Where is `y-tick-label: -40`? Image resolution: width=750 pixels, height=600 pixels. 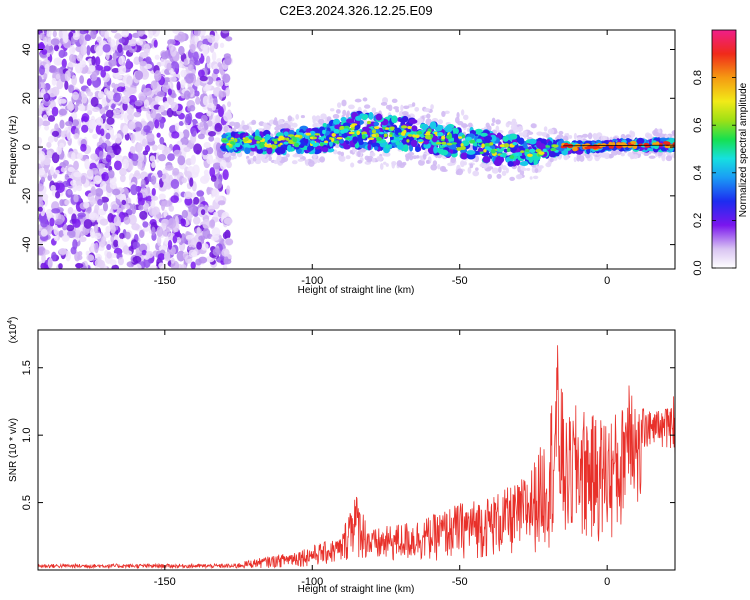
y-tick-label: -40 is located at coordinates (27, 245).